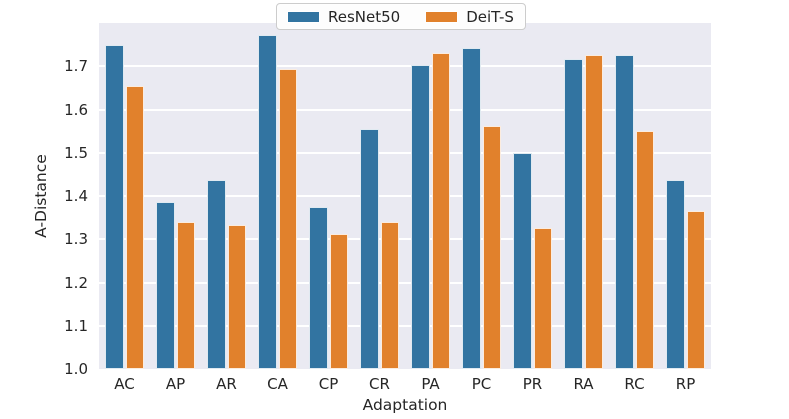 The image size is (789, 419). Describe the element at coordinates (405, 109) in the screenshot. I see `gridline-y-1.6` at that location.